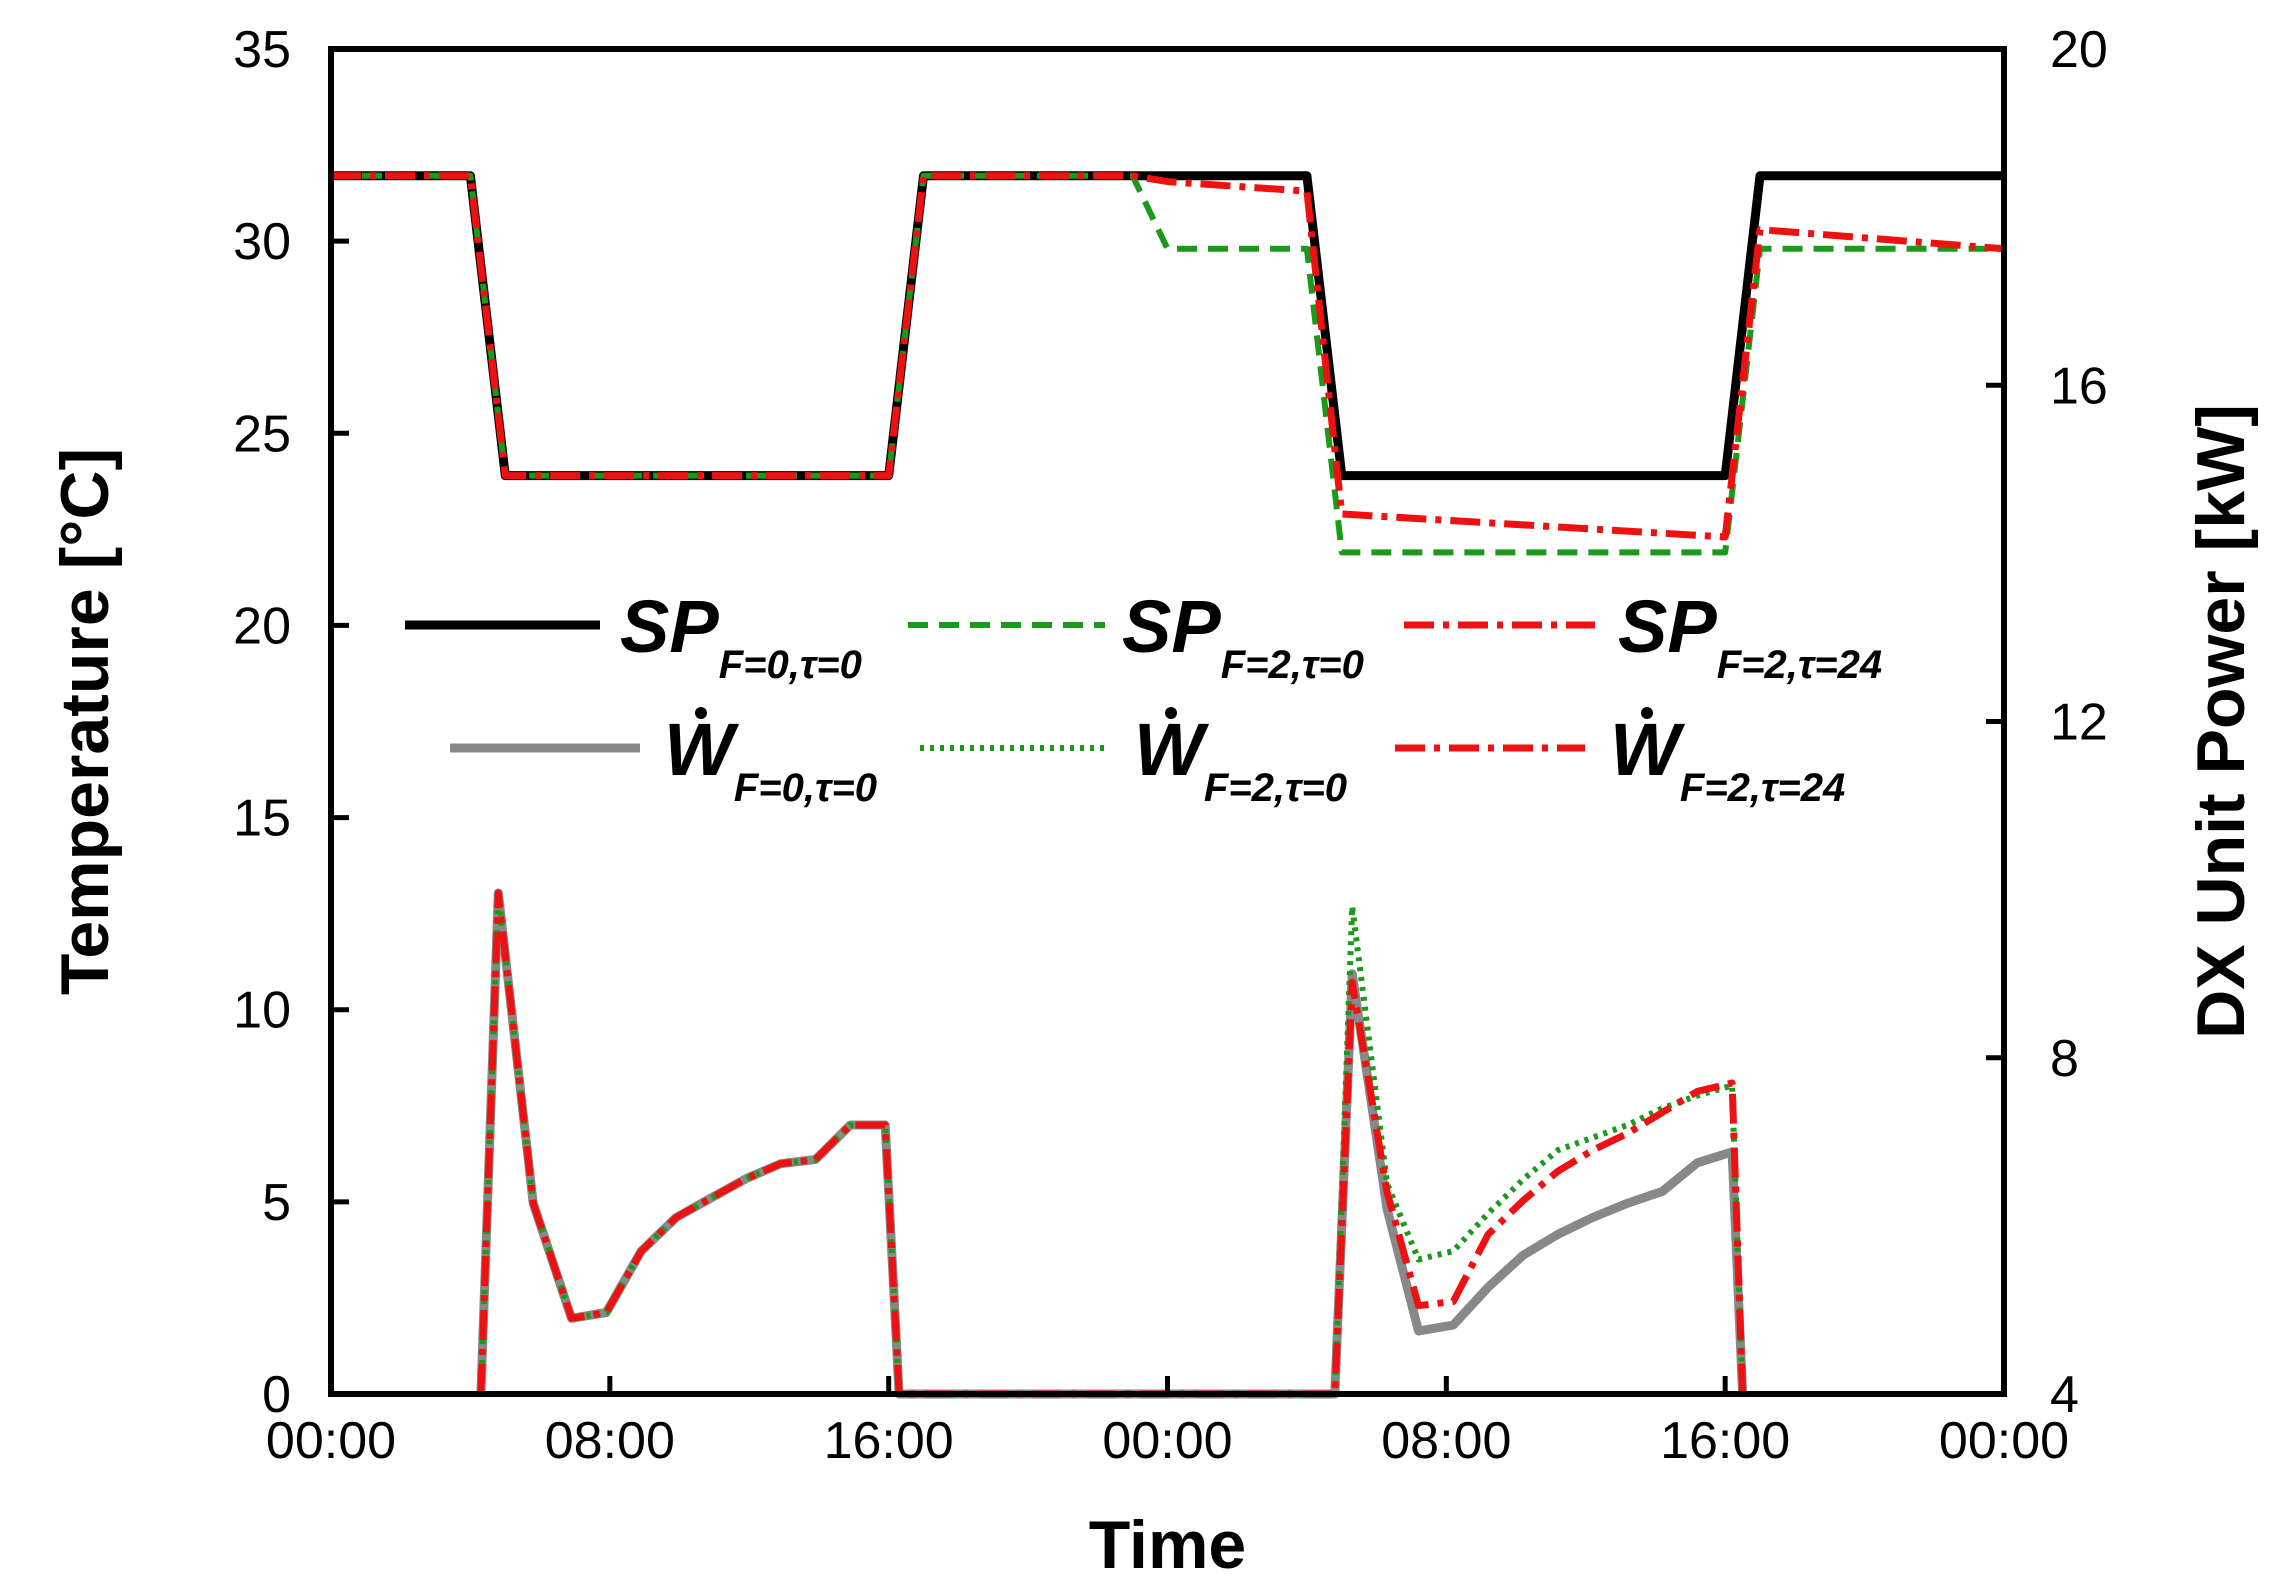 Image resolution: width=2269 pixels, height=1586 pixels. Describe the element at coordinates (741, 636) in the screenshot. I see `legend-label-sp_f0_t0: SPF=0,τ=0` at that location.